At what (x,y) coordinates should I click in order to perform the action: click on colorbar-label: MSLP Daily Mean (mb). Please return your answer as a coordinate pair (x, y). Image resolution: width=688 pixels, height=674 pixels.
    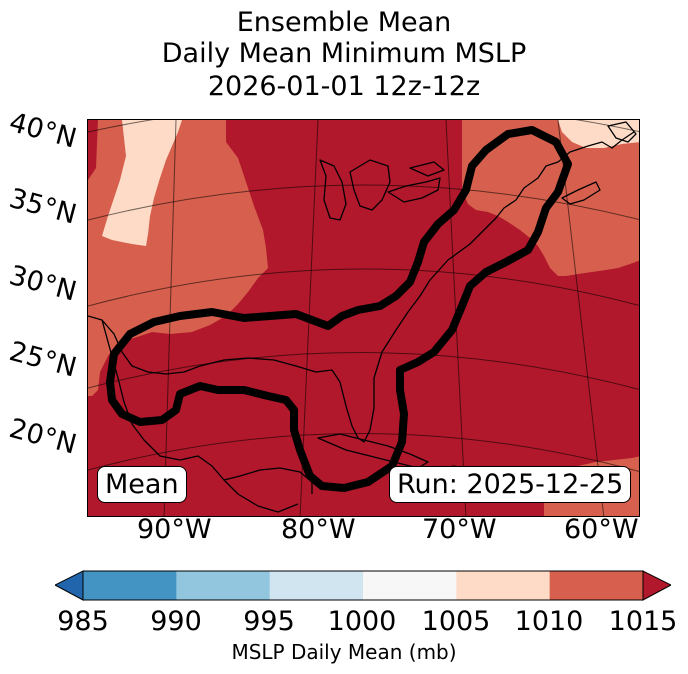
    Looking at the image, I should click on (344, 652).